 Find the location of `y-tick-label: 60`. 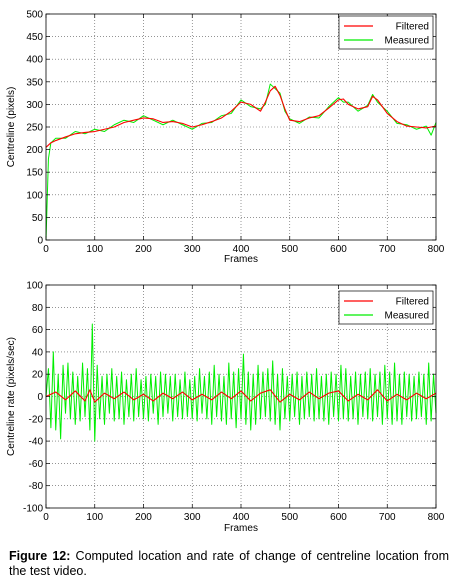

y-tick-label: 60 is located at coordinates (38, 330).